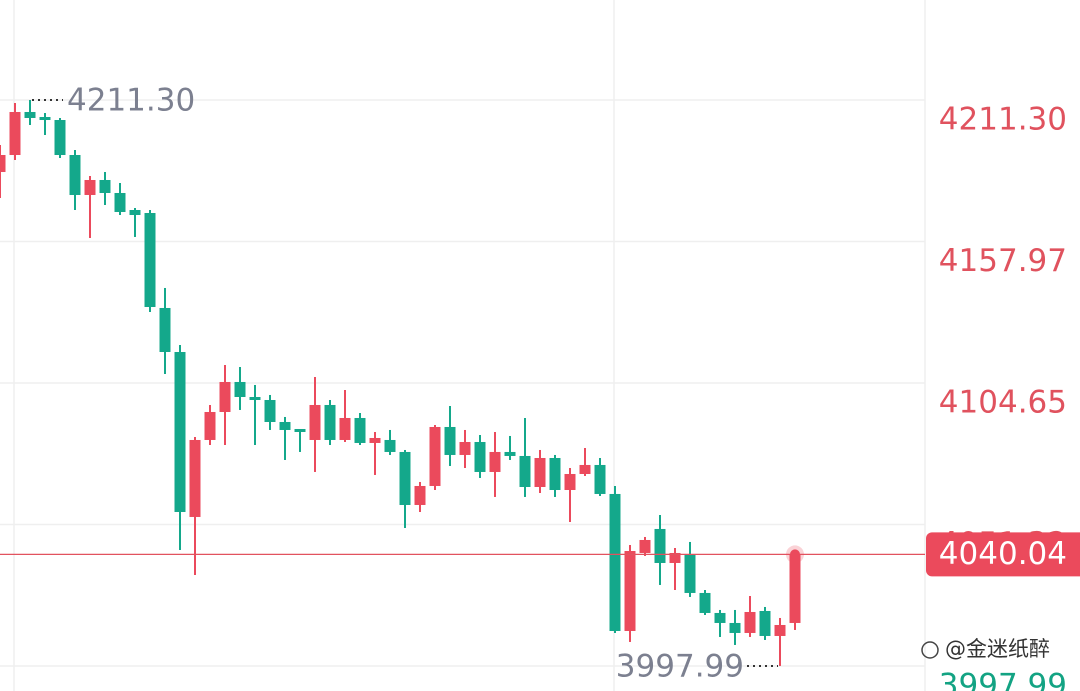 The height and width of the screenshot is (691, 1080). I want to click on last-price-label: 4040.04, so click(1003, 554).